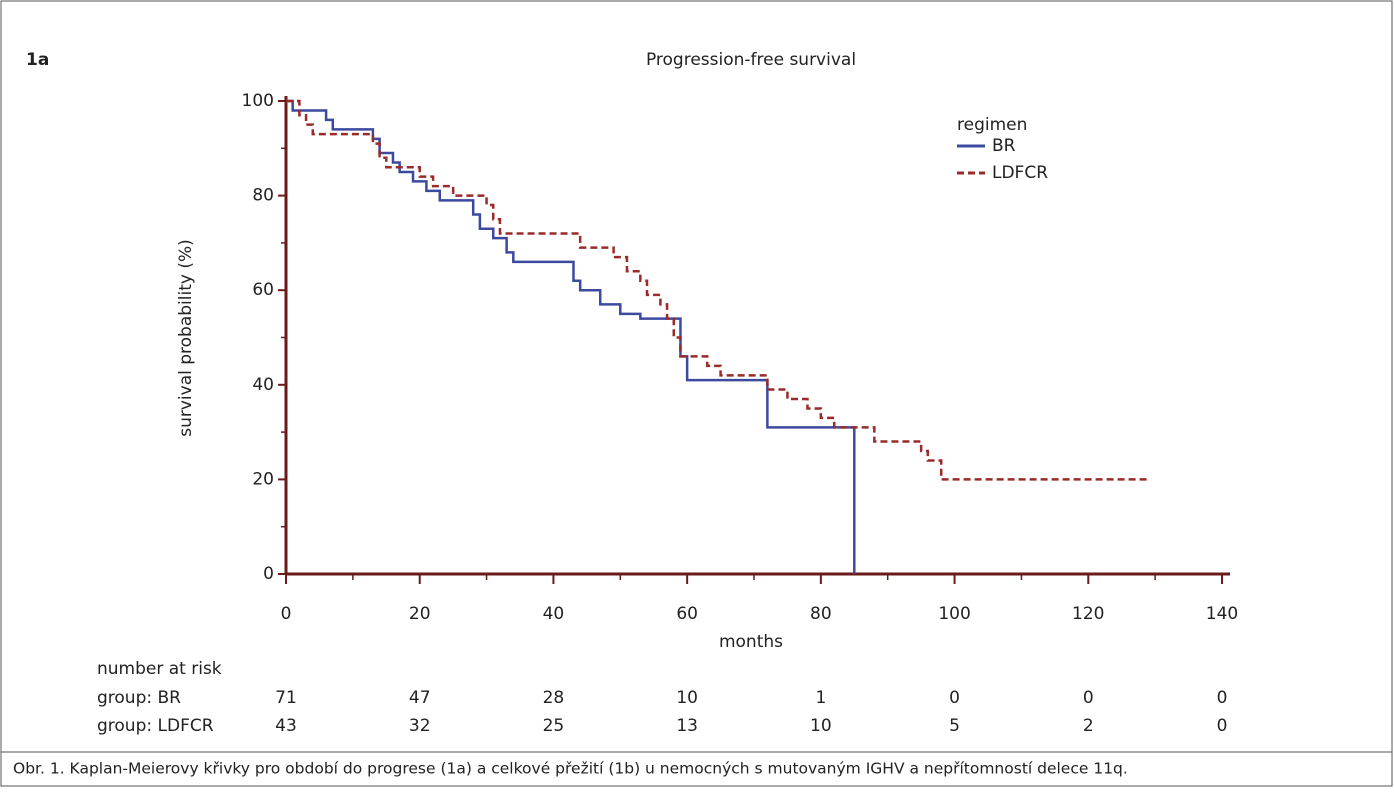 The height and width of the screenshot is (805, 1394). I want to click on risk-count: 47, so click(420, 698).